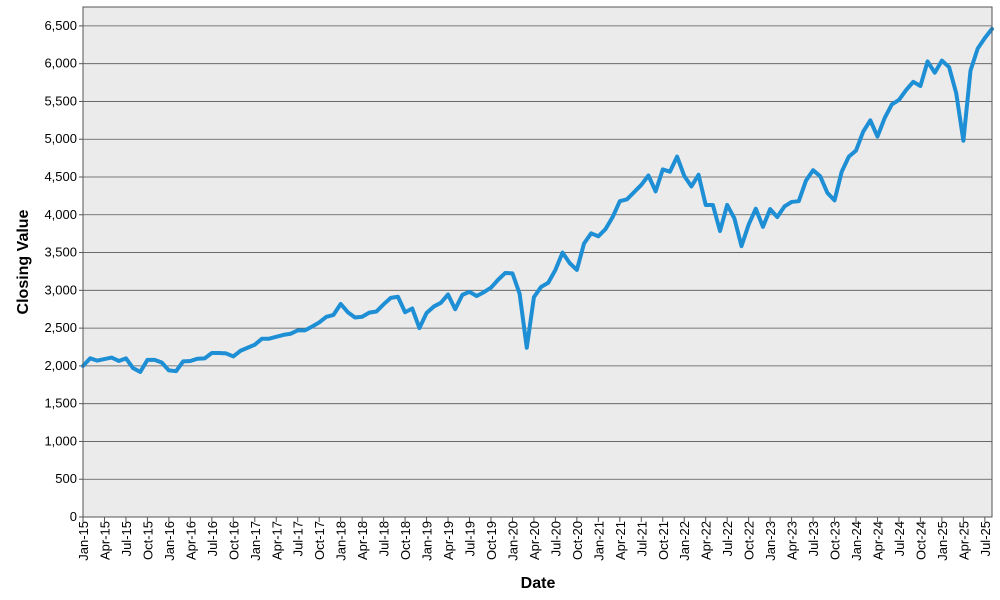 The height and width of the screenshot is (600, 1000). What do you see at coordinates (60, 176) in the screenshot?
I see `y-tick-label: 4,500` at bounding box center [60, 176].